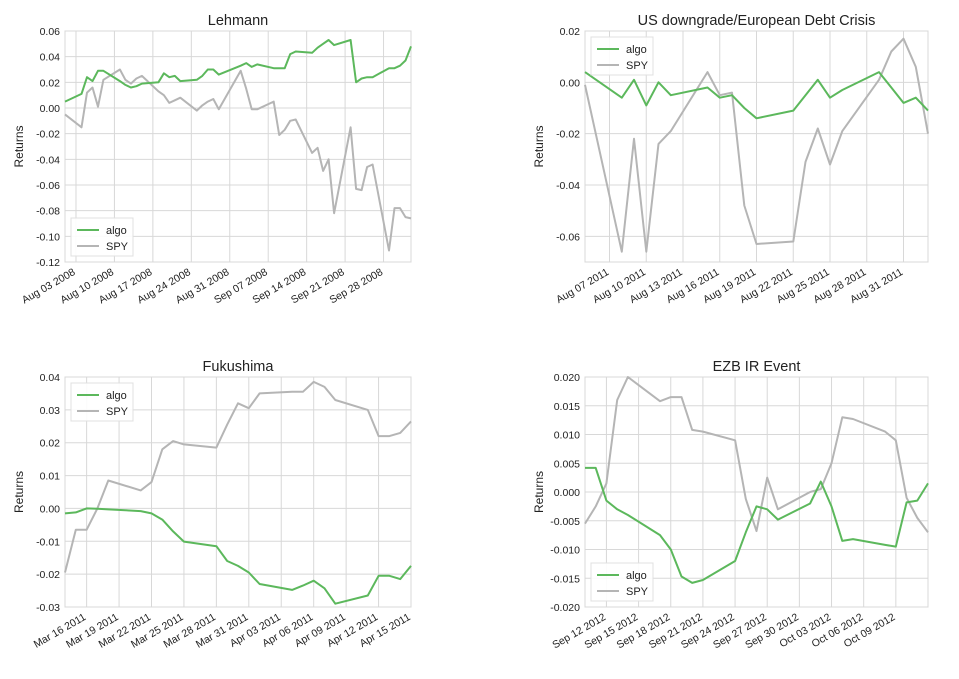  What do you see at coordinates (50, 411) in the screenshot?
I see `y-tick-label: 0.03` at bounding box center [50, 411].